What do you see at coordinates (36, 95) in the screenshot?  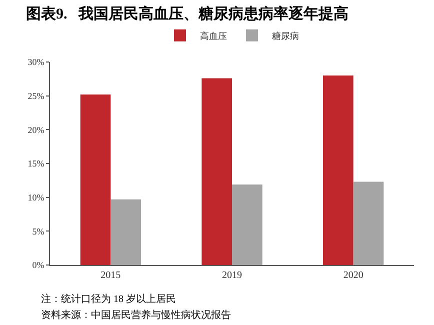 I see `y-tick-label: 25%` at bounding box center [36, 95].